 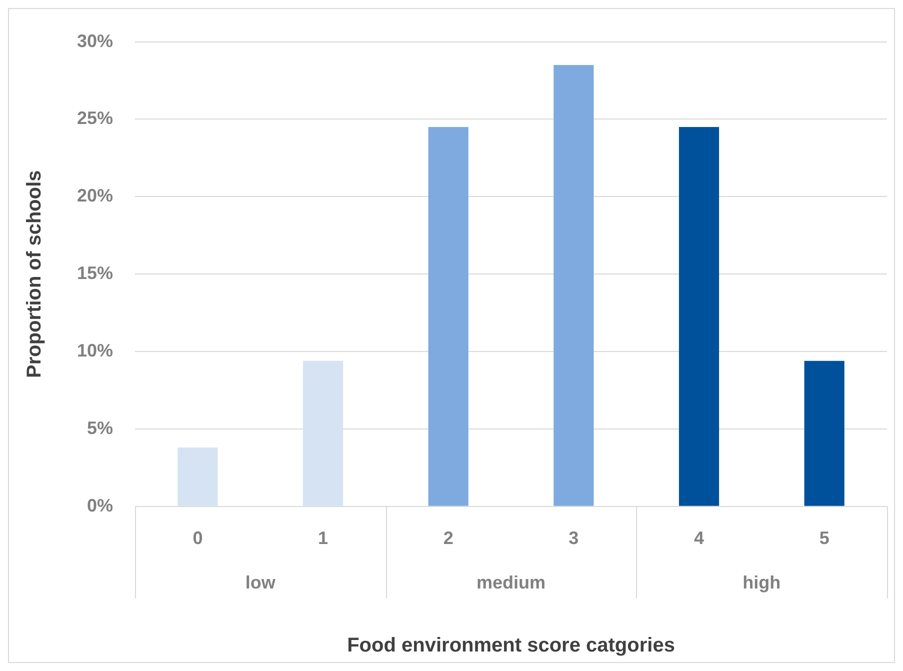 I want to click on x-tick-label: 1, so click(x=323, y=538).